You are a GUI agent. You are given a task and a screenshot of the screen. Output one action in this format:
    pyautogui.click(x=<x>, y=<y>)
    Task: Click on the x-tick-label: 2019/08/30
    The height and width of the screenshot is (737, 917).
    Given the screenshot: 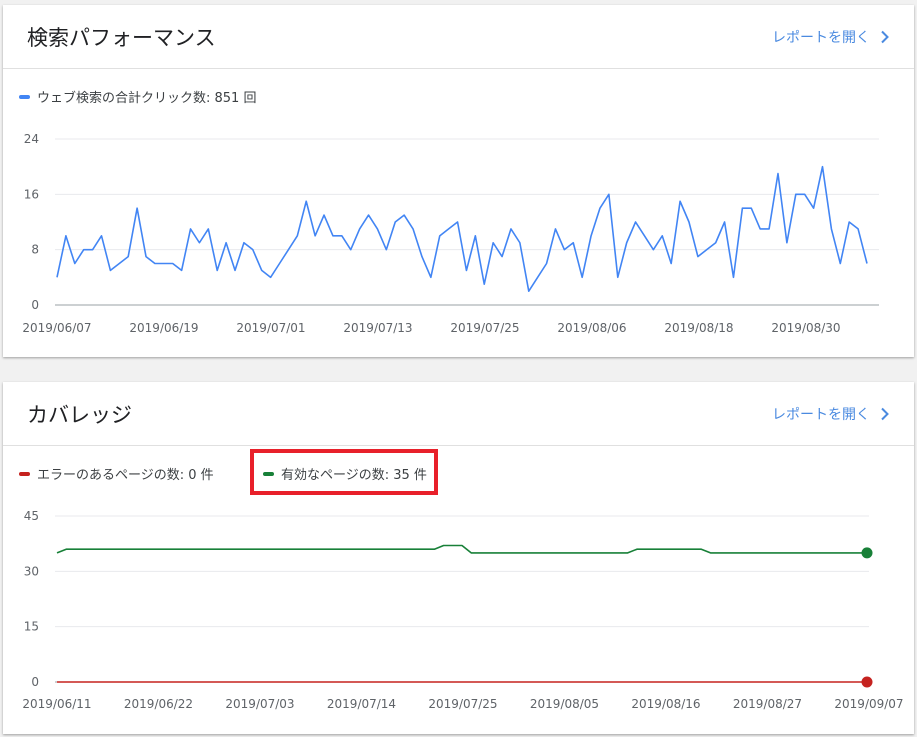 What is the action you would take?
    pyautogui.click(x=805, y=328)
    